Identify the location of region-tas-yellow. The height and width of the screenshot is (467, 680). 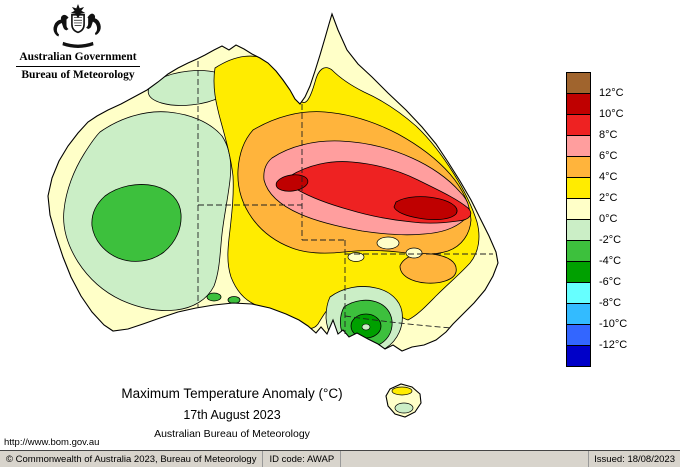
(402, 391).